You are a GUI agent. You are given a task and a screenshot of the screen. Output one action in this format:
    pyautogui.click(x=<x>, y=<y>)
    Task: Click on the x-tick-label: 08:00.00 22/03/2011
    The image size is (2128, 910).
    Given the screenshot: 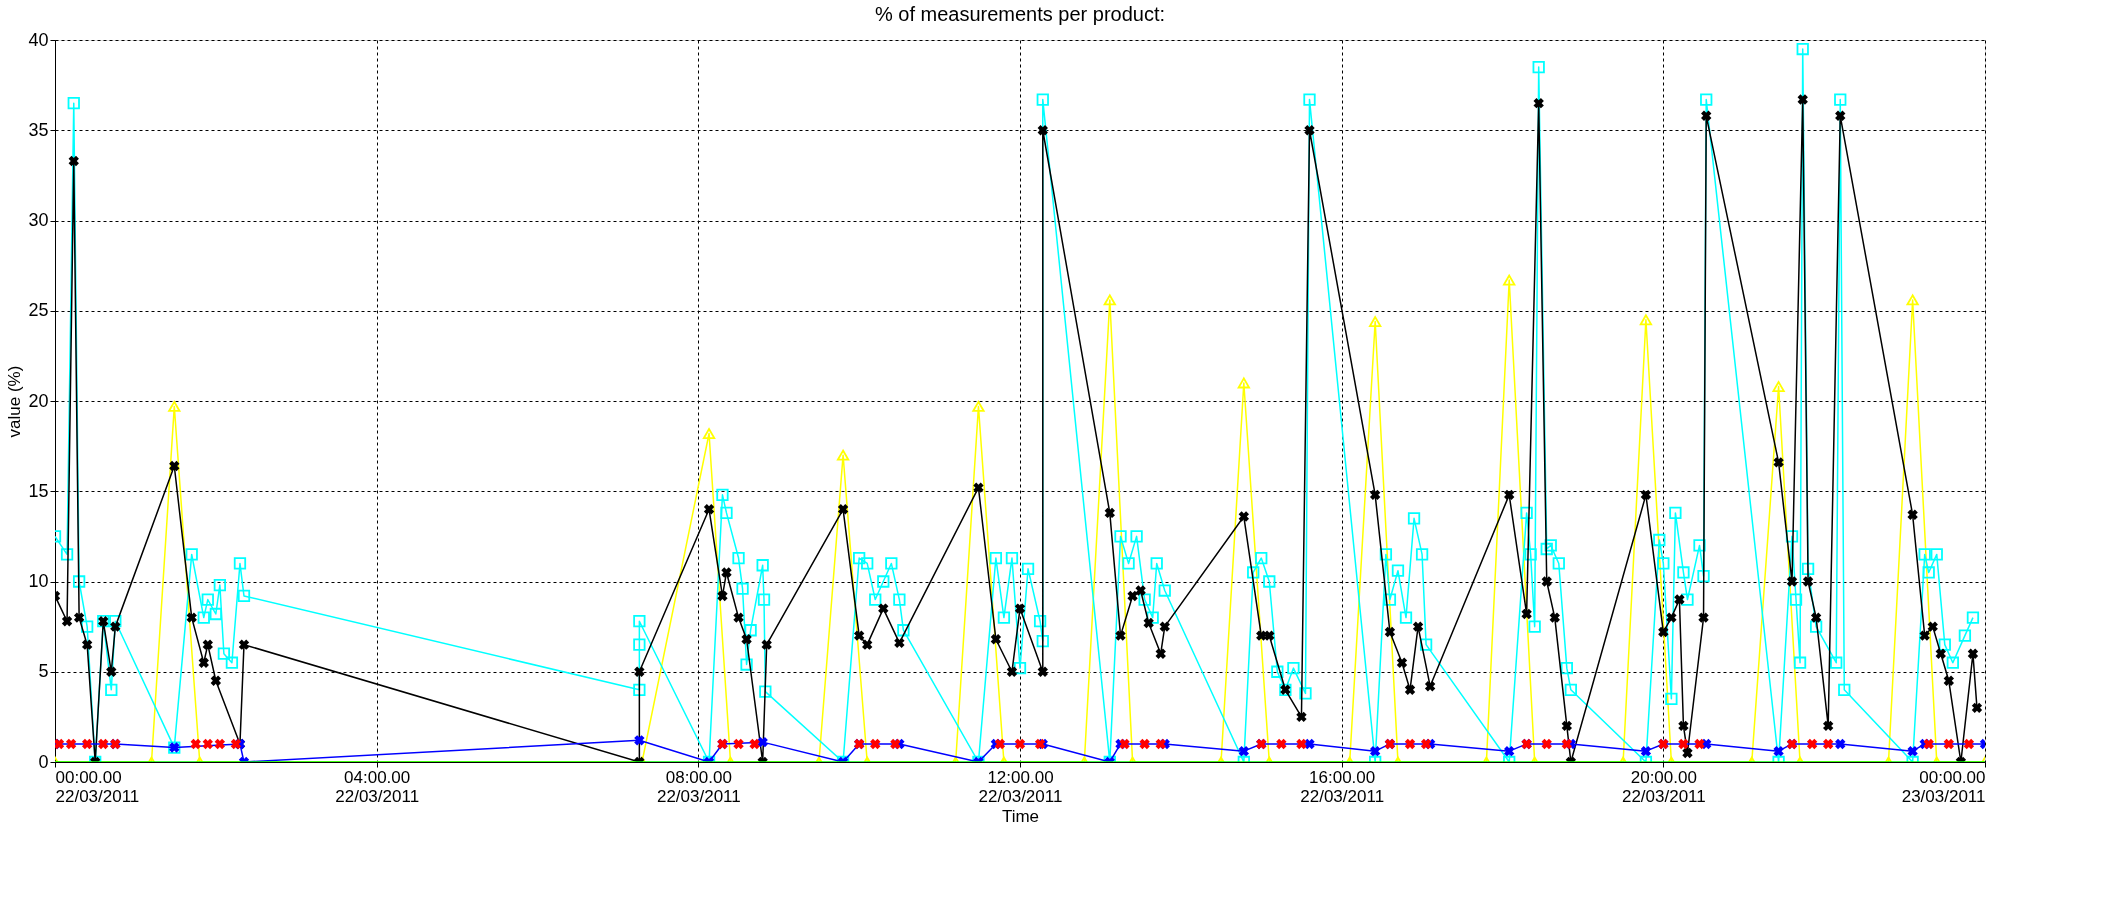 What is the action you would take?
    pyautogui.click(x=698, y=786)
    